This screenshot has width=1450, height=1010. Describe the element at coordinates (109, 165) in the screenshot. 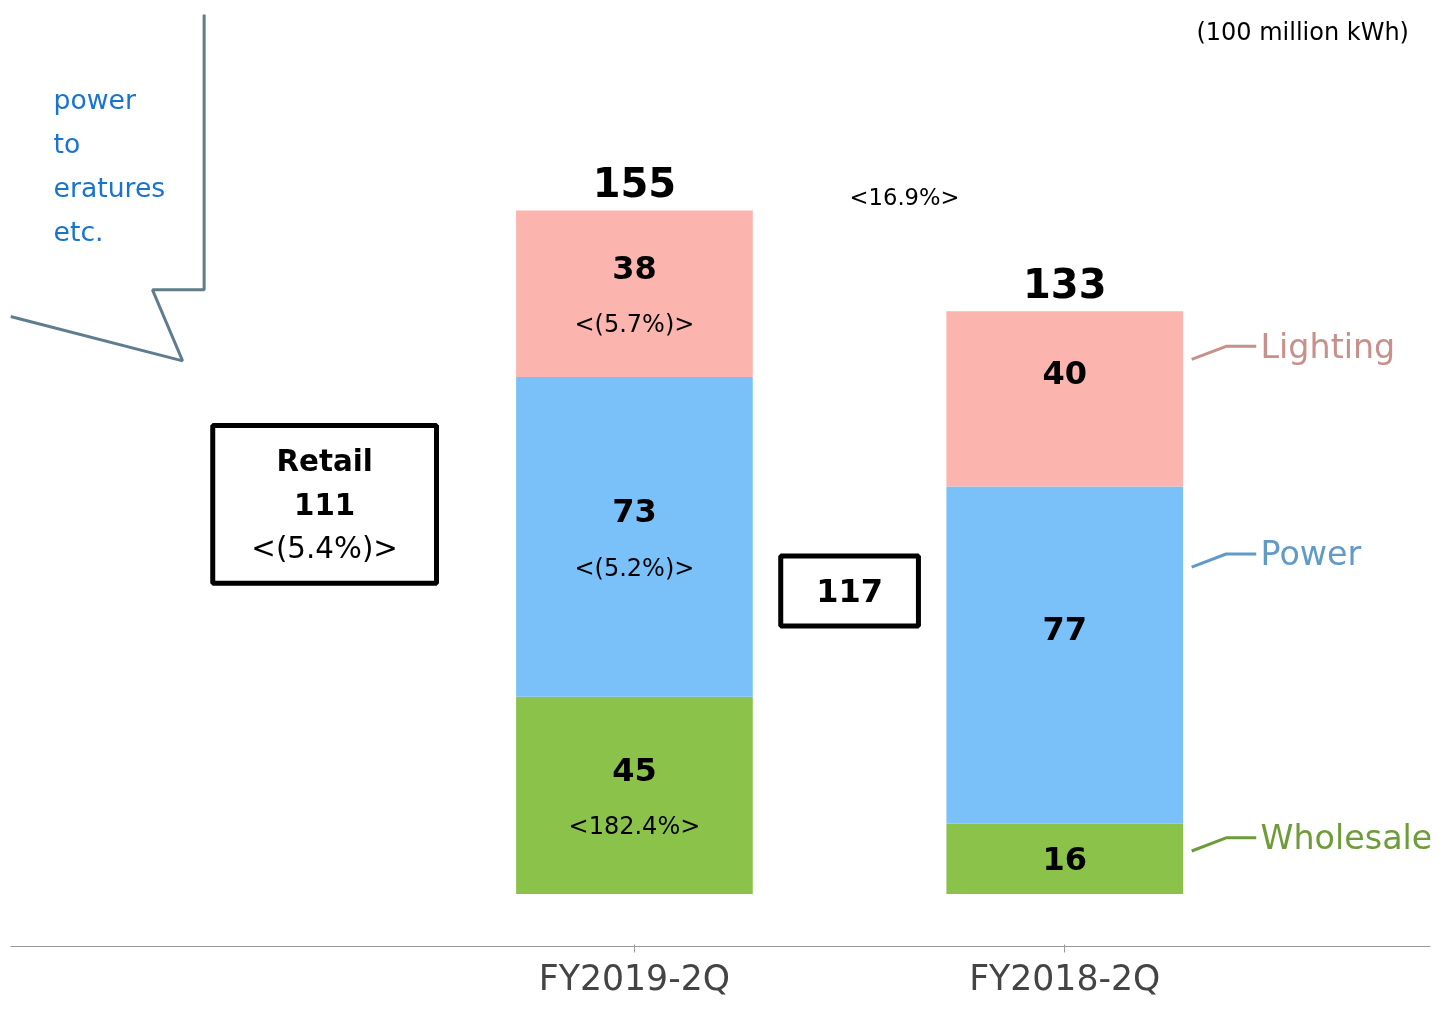

I see `text: power to eratures etc.` at that location.